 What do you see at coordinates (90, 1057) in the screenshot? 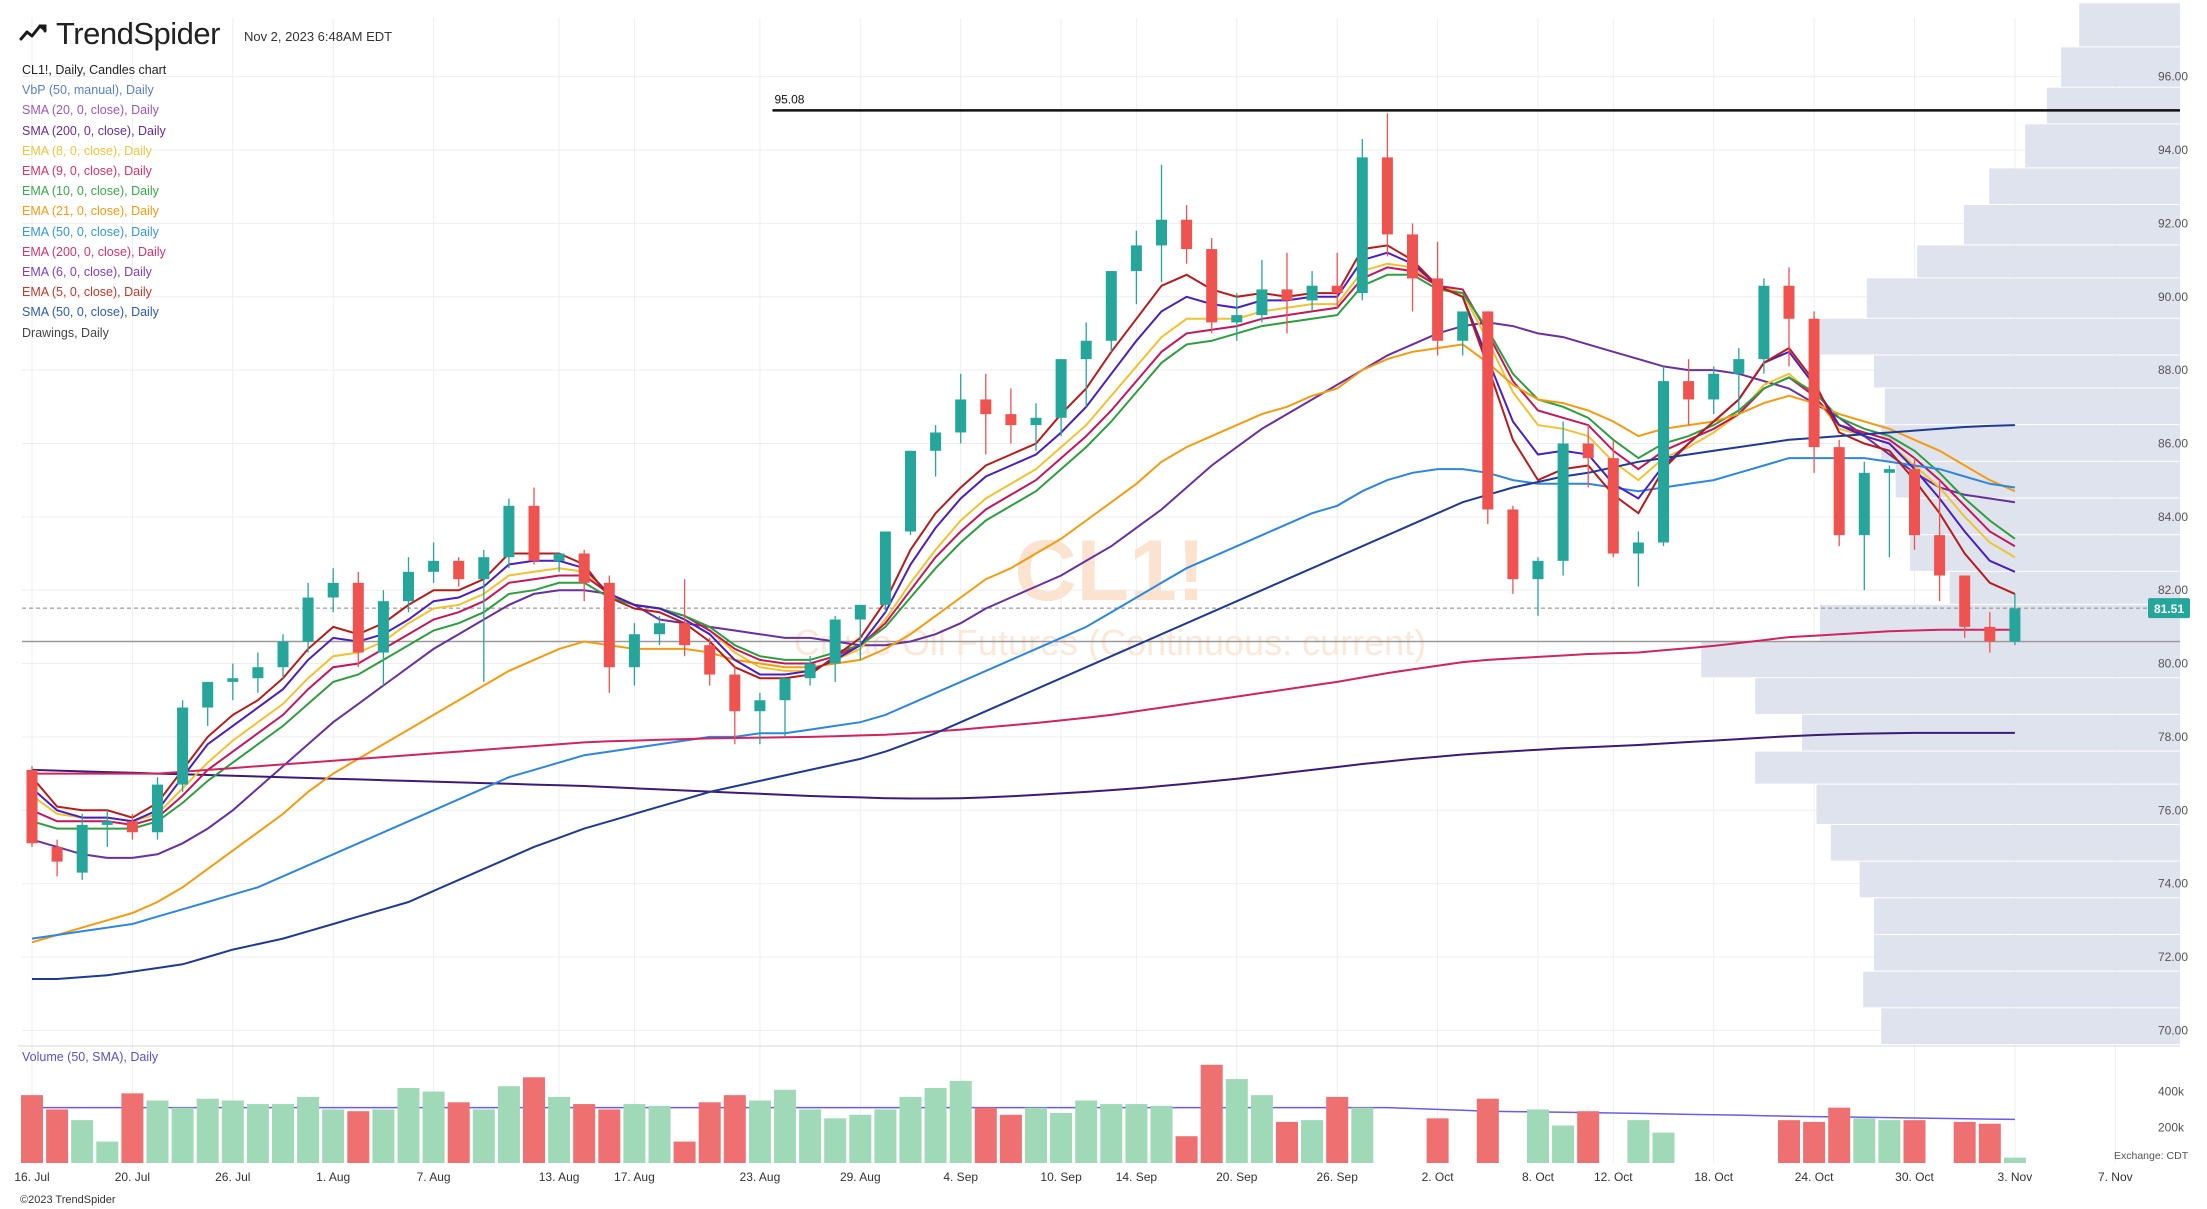
I see `volume-label: Volume (50, SMA), Daily` at bounding box center [90, 1057].